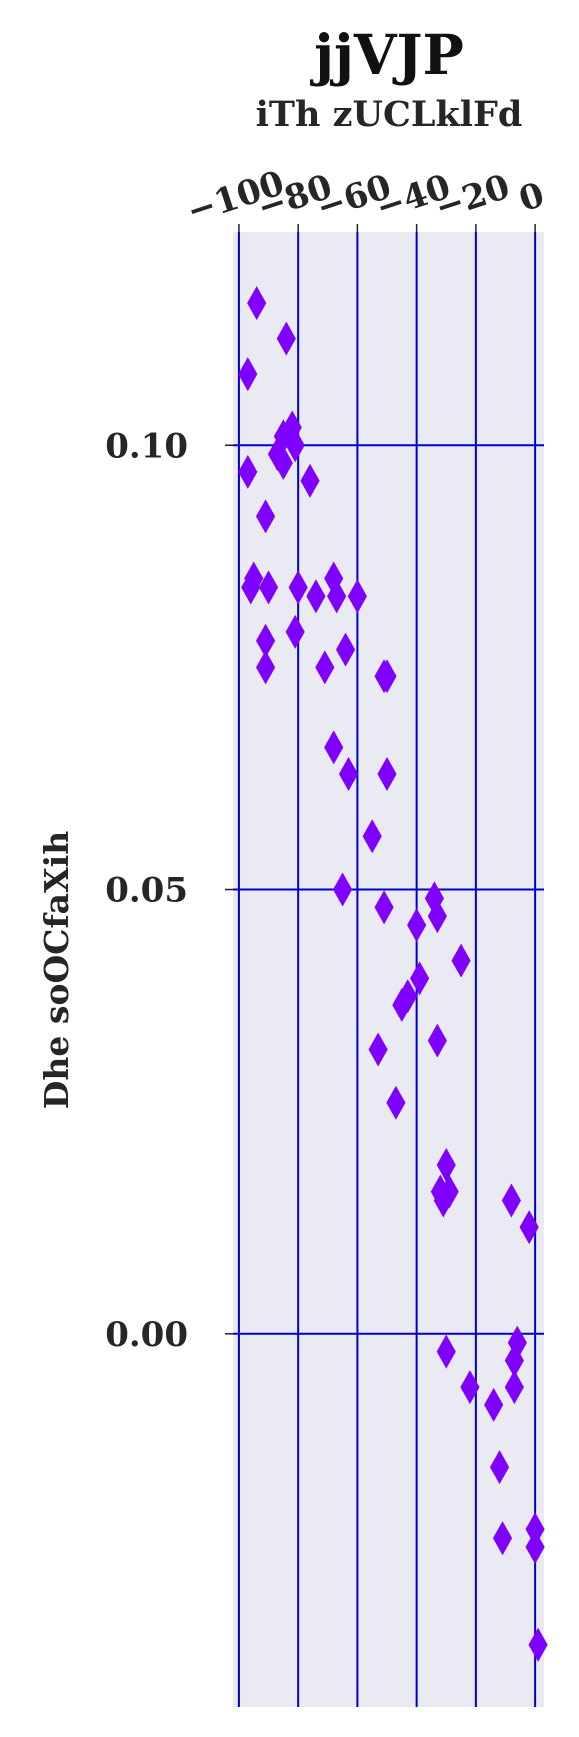  Describe the element at coordinates (146, 1335) in the screenshot. I see `y-tick-label: 0.00` at that location.